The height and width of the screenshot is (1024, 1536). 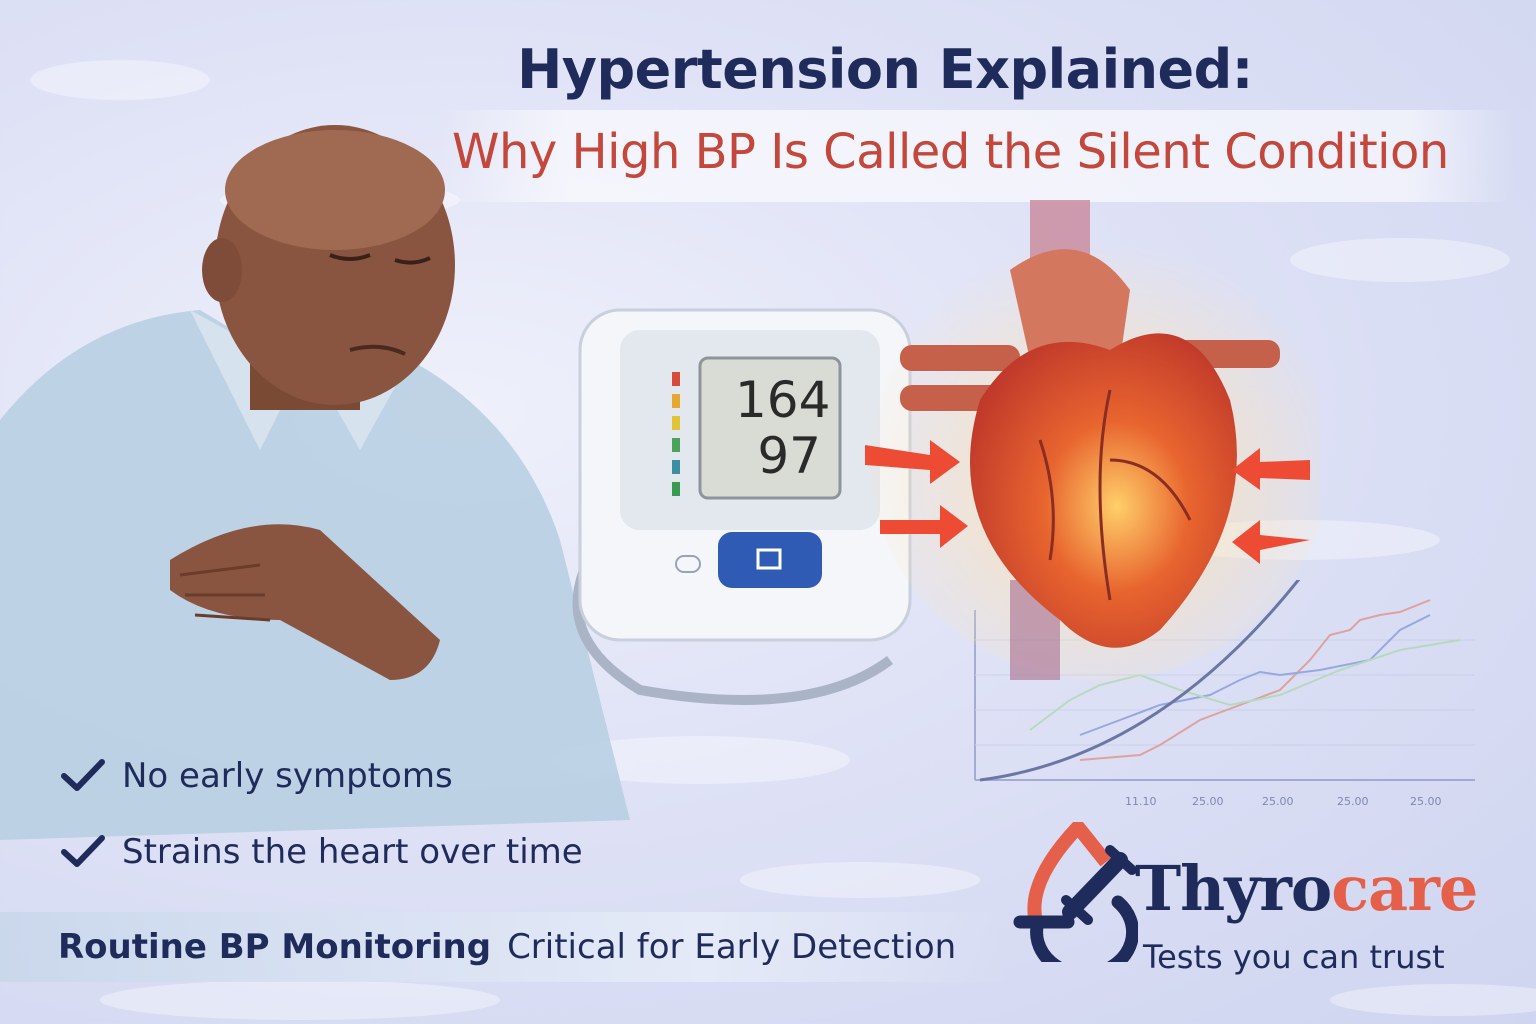 I want to click on red-series-line, so click(x=1255, y=680).